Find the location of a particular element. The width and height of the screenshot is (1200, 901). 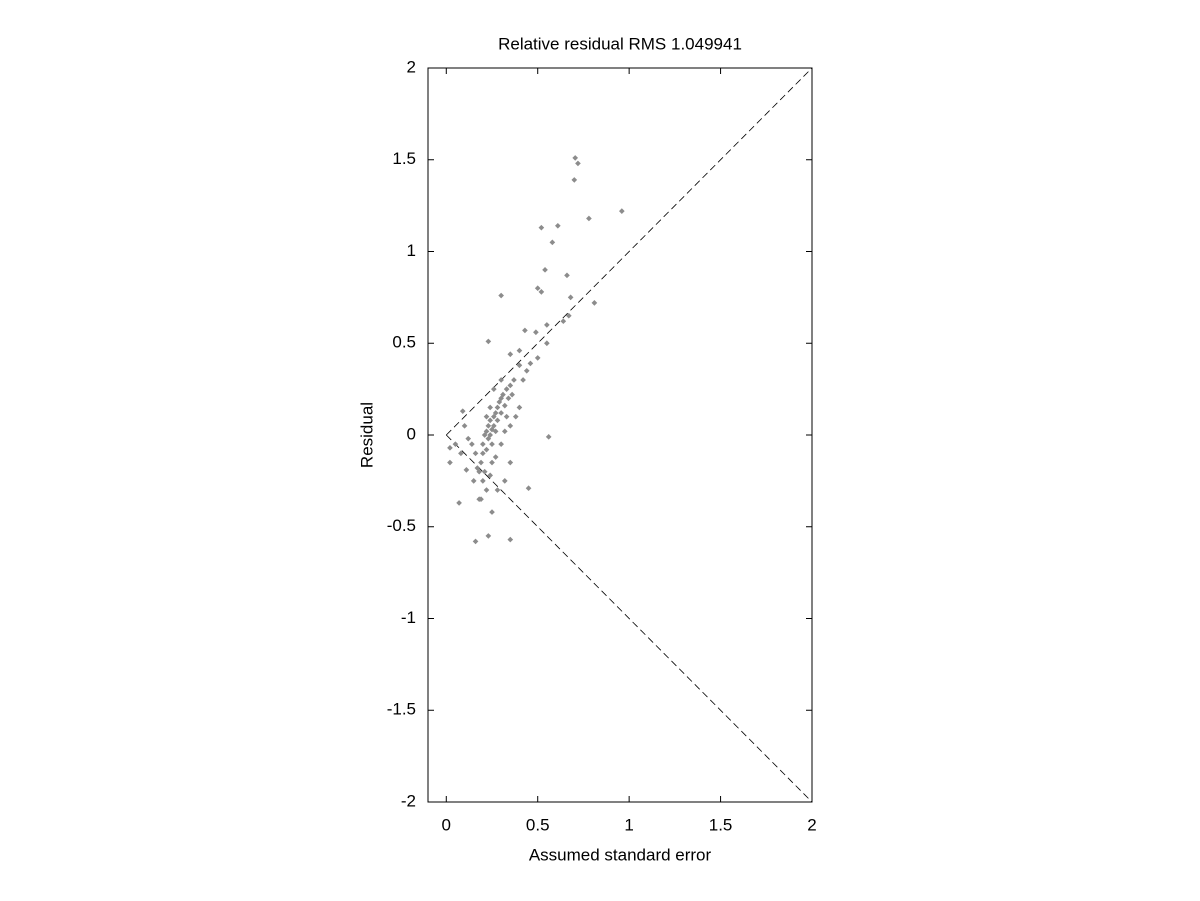

y-tick-label: -2 is located at coordinates (408, 800).